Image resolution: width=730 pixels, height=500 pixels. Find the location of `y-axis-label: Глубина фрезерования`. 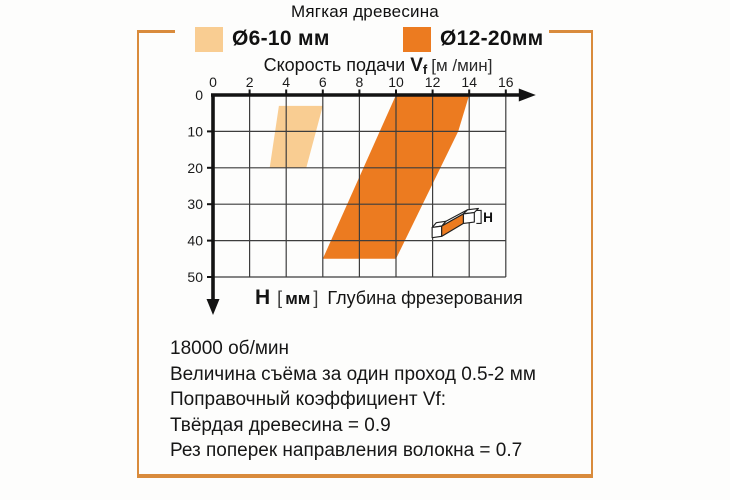

y-axis-label: Глубина фрезерования is located at coordinates (425, 298).